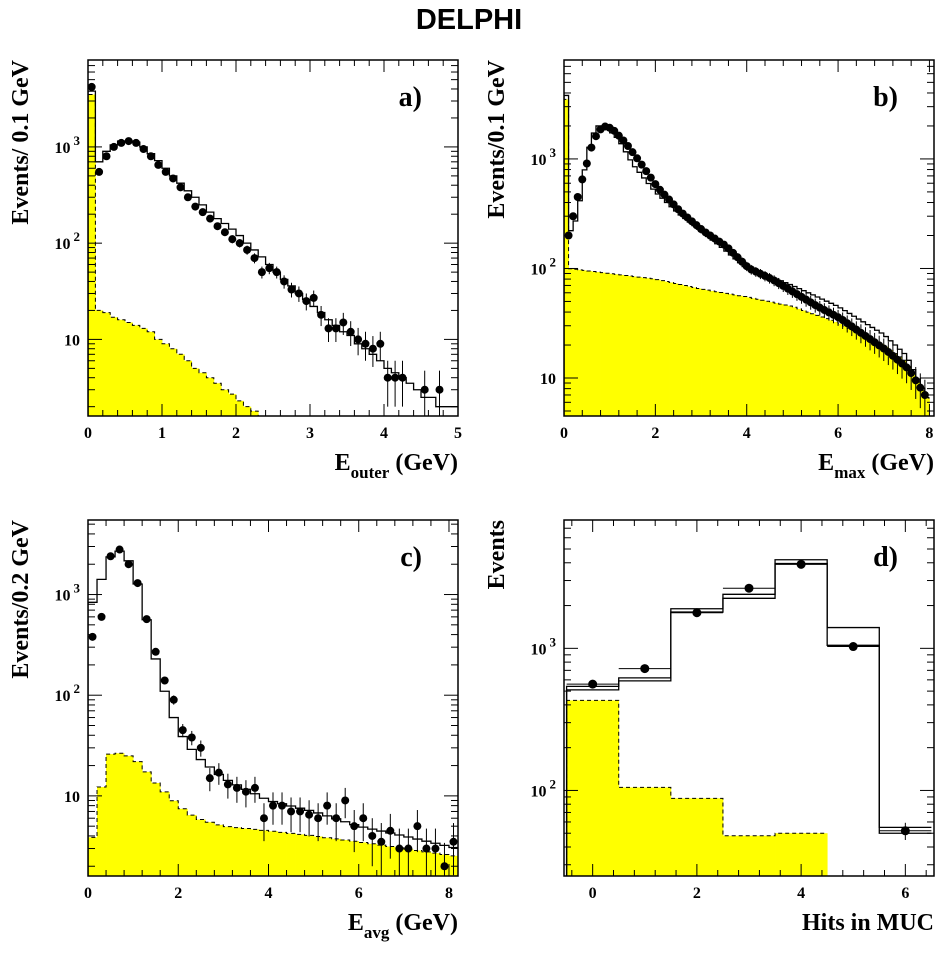 The height and width of the screenshot is (954, 938). What do you see at coordinates (178, 893) in the screenshot?
I see `x-tick-label: 2` at bounding box center [178, 893].